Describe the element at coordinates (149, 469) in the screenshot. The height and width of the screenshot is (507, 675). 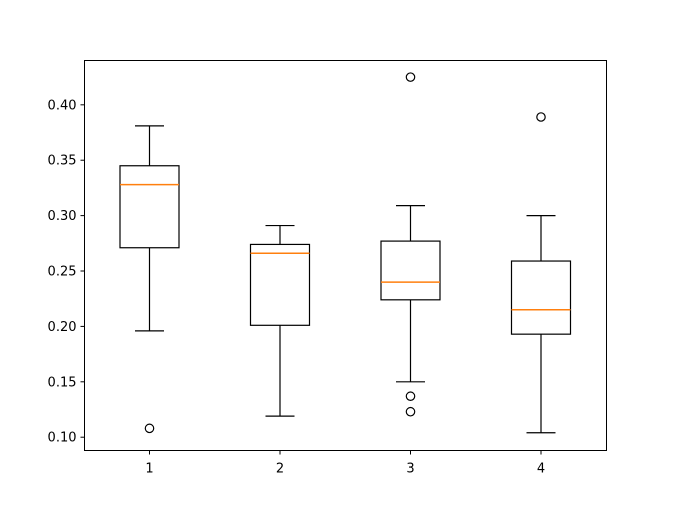
I see `x-tick-label-0: 1` at that location.